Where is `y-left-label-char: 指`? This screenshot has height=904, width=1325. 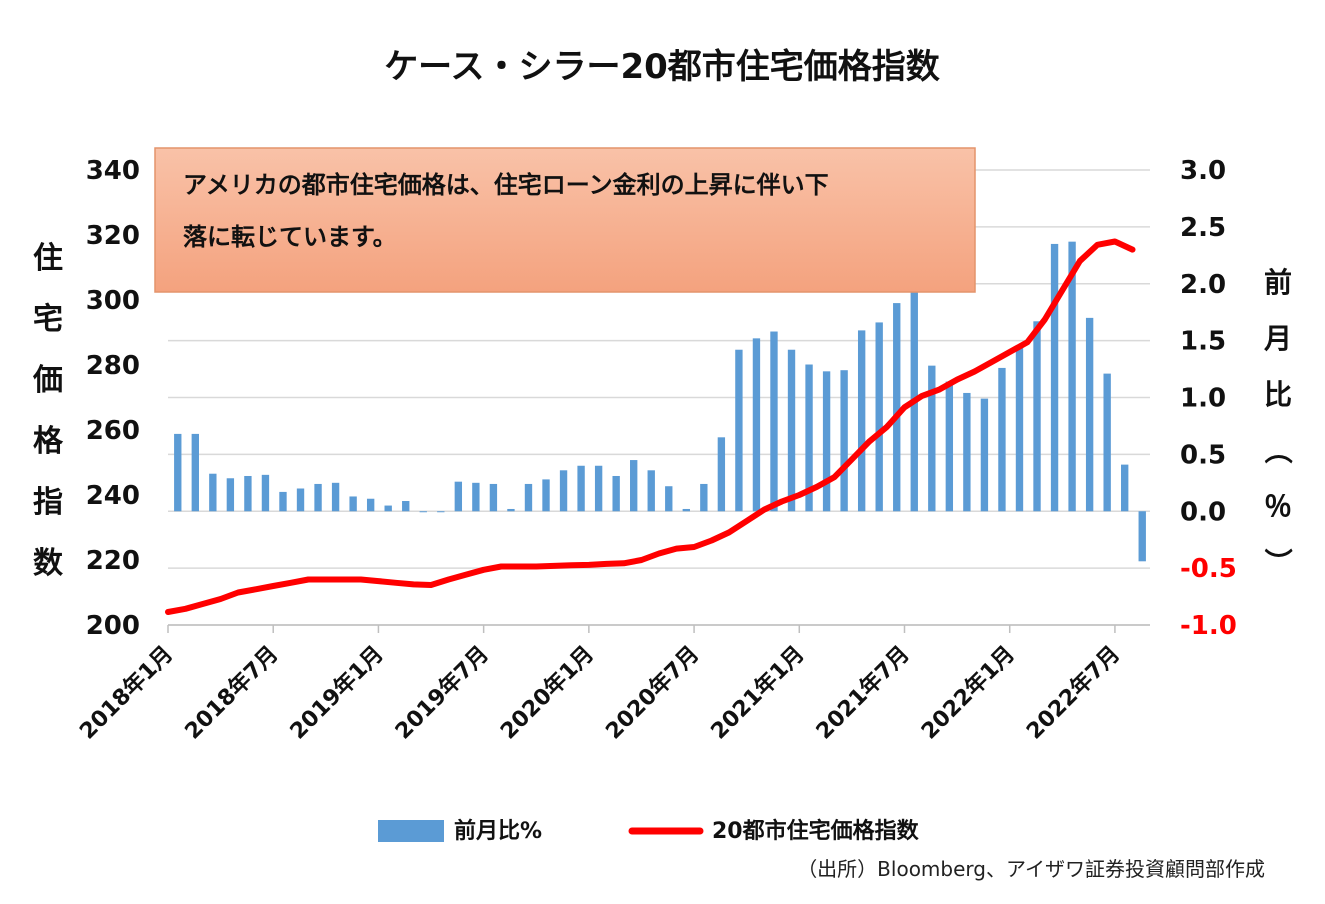 y-left-label-char: 指 is located at coordinates (48, 502).